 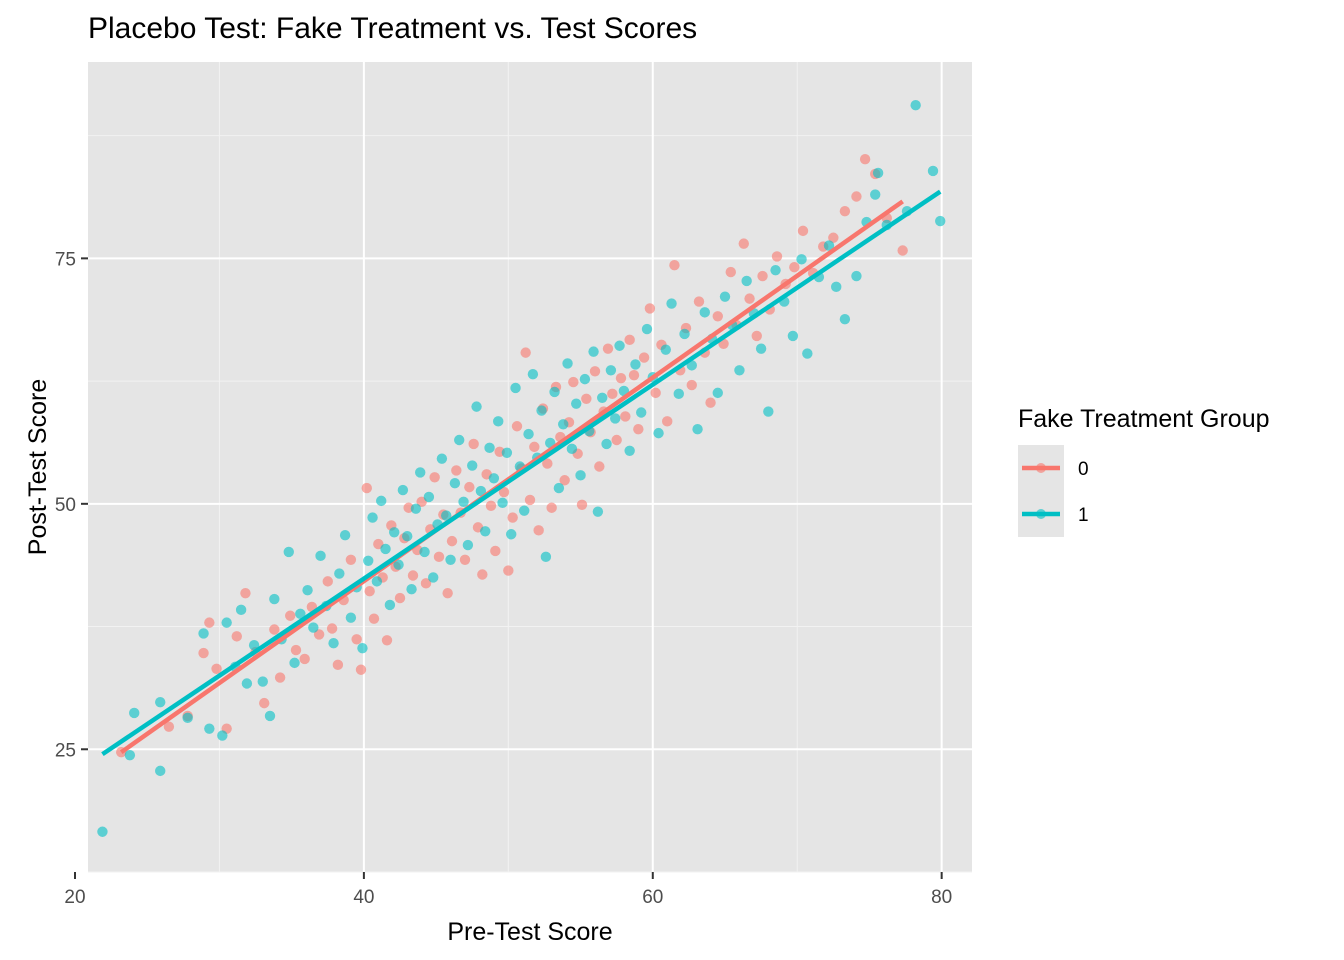 I want to click on legend-title: Fake Treatment Group, so click(x=1144, y=419).